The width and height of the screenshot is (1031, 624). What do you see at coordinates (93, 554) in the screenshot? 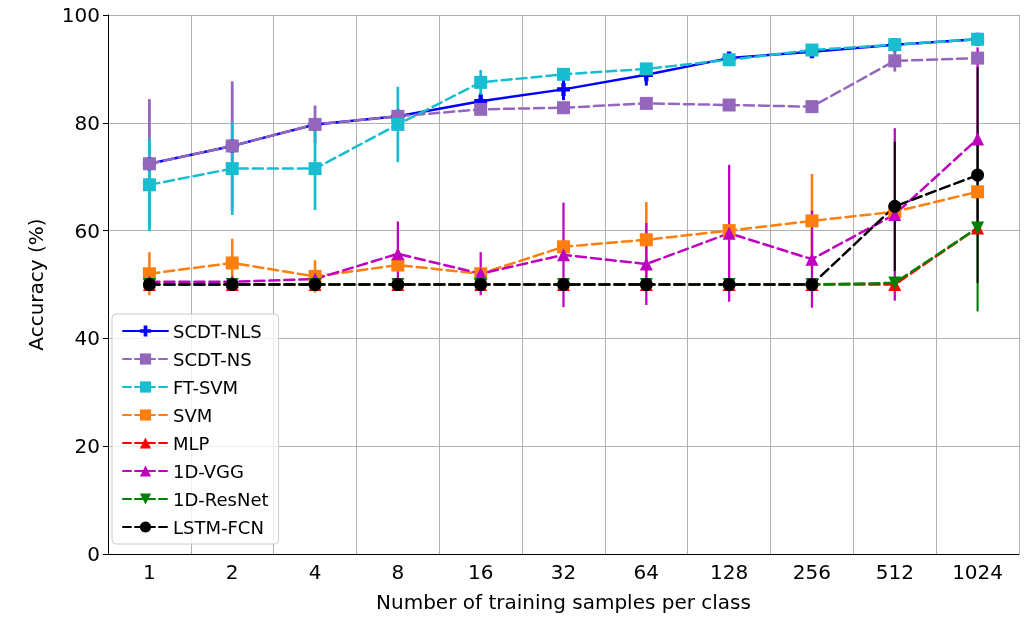
I see `y-tick-label: 0` at bounding box center [93, 554].